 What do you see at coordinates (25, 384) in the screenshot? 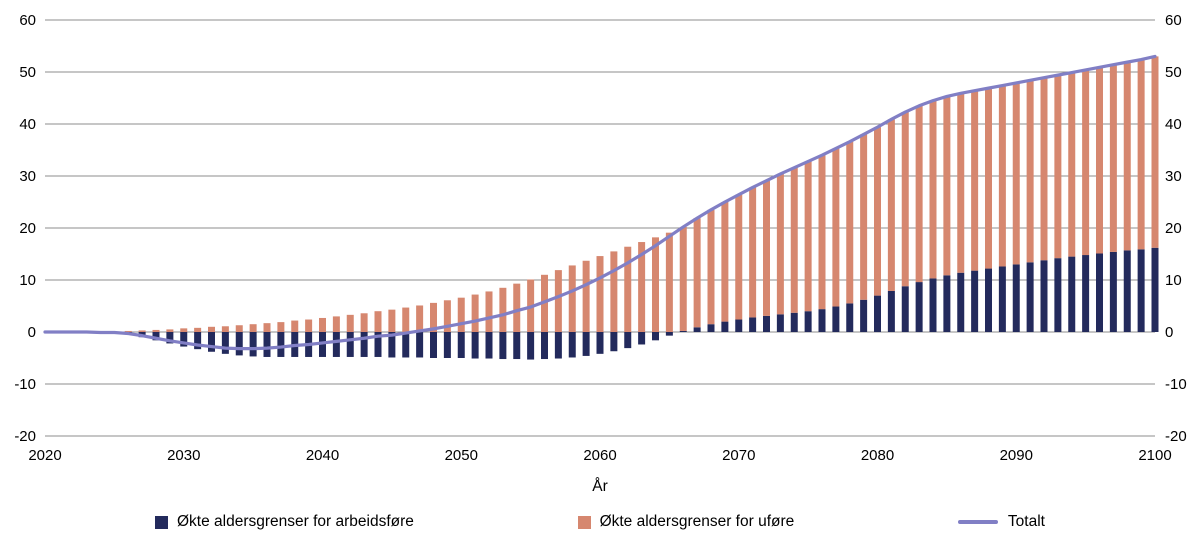
I see `y-tick-label-left: -10` at bounding box center [25, 384].